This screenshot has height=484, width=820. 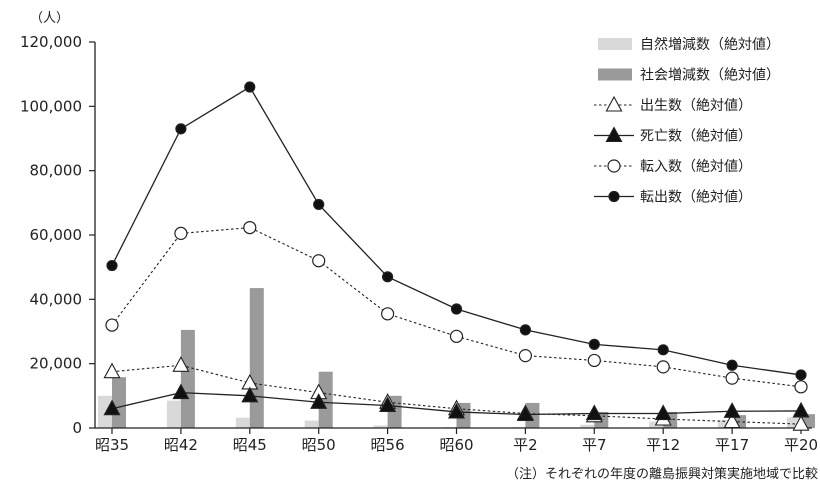 I want to click on legend-marker-births, so click(x=614, y=103).